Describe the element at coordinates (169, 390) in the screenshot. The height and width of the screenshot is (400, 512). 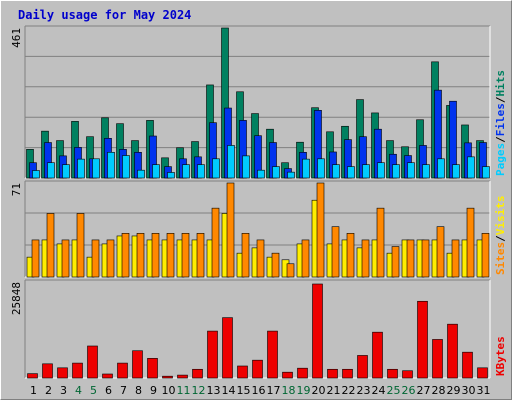
I see `day-label: 10` at that location.